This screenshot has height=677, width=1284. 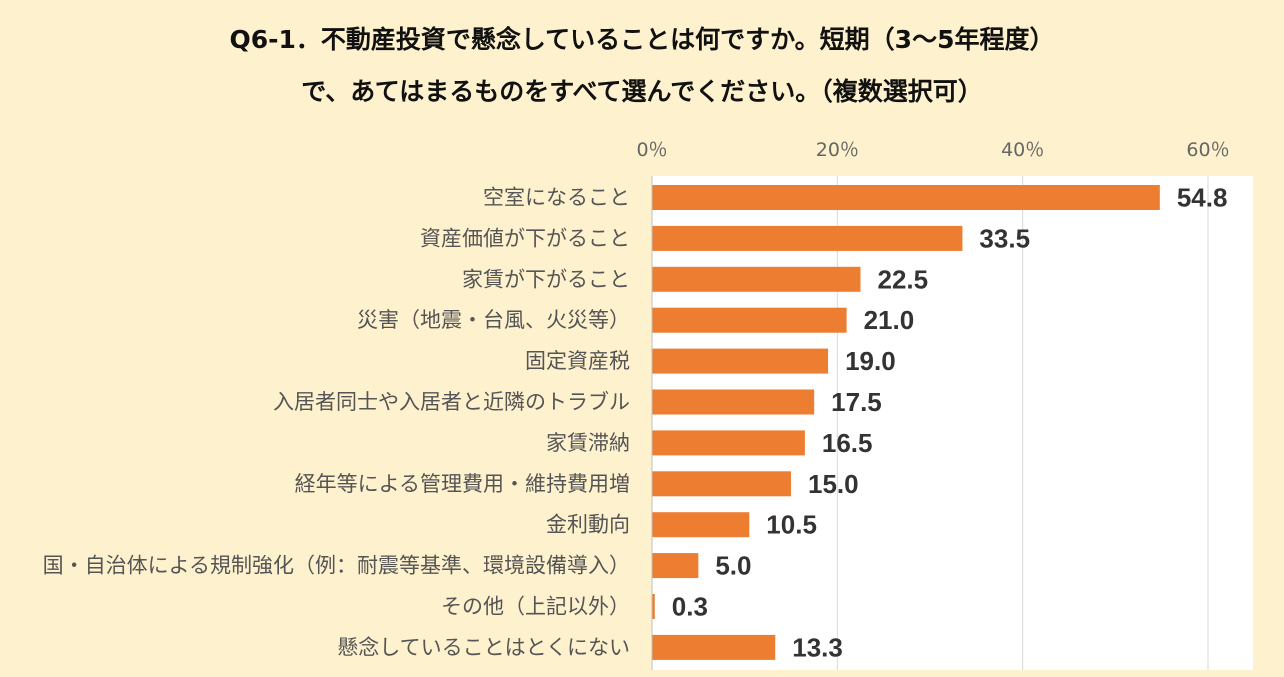 What do you see at coordinates (451, 402) in the screenshot?
I see `y-category-label: 入居者同士や入居者と近隣のトラブル` at bounding box center [451, 402].